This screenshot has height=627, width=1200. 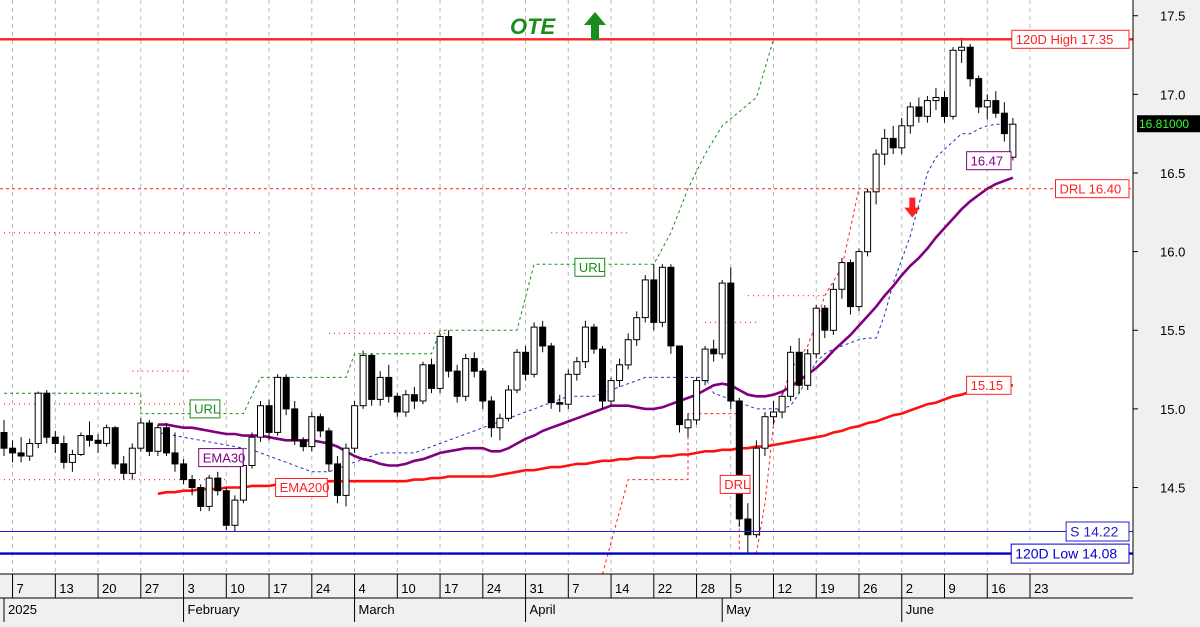 What do you see at coordinates (1041, 588) in the screenshot?
I see `x-tick-label: 23` at bounding box center [1041, 588].